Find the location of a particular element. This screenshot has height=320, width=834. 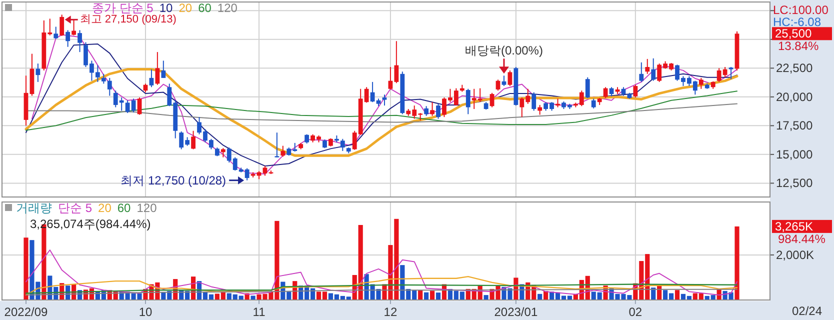

annotation: 최고 27,150 (09/13) is located at coordinates (128, 20).